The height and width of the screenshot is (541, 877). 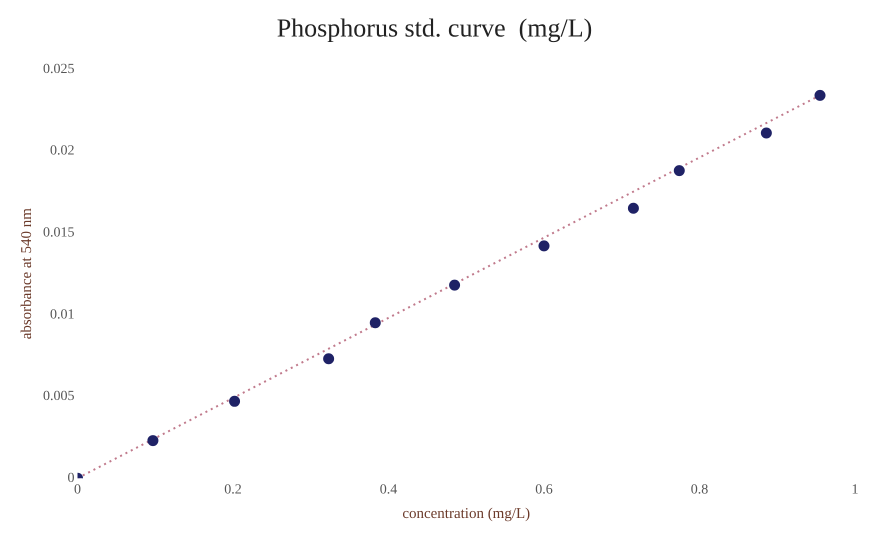 What do you see at coordinates (58, 396) in the screenshot?
I see `y-tick-label: 0.005` at bounding box center [58, 396].